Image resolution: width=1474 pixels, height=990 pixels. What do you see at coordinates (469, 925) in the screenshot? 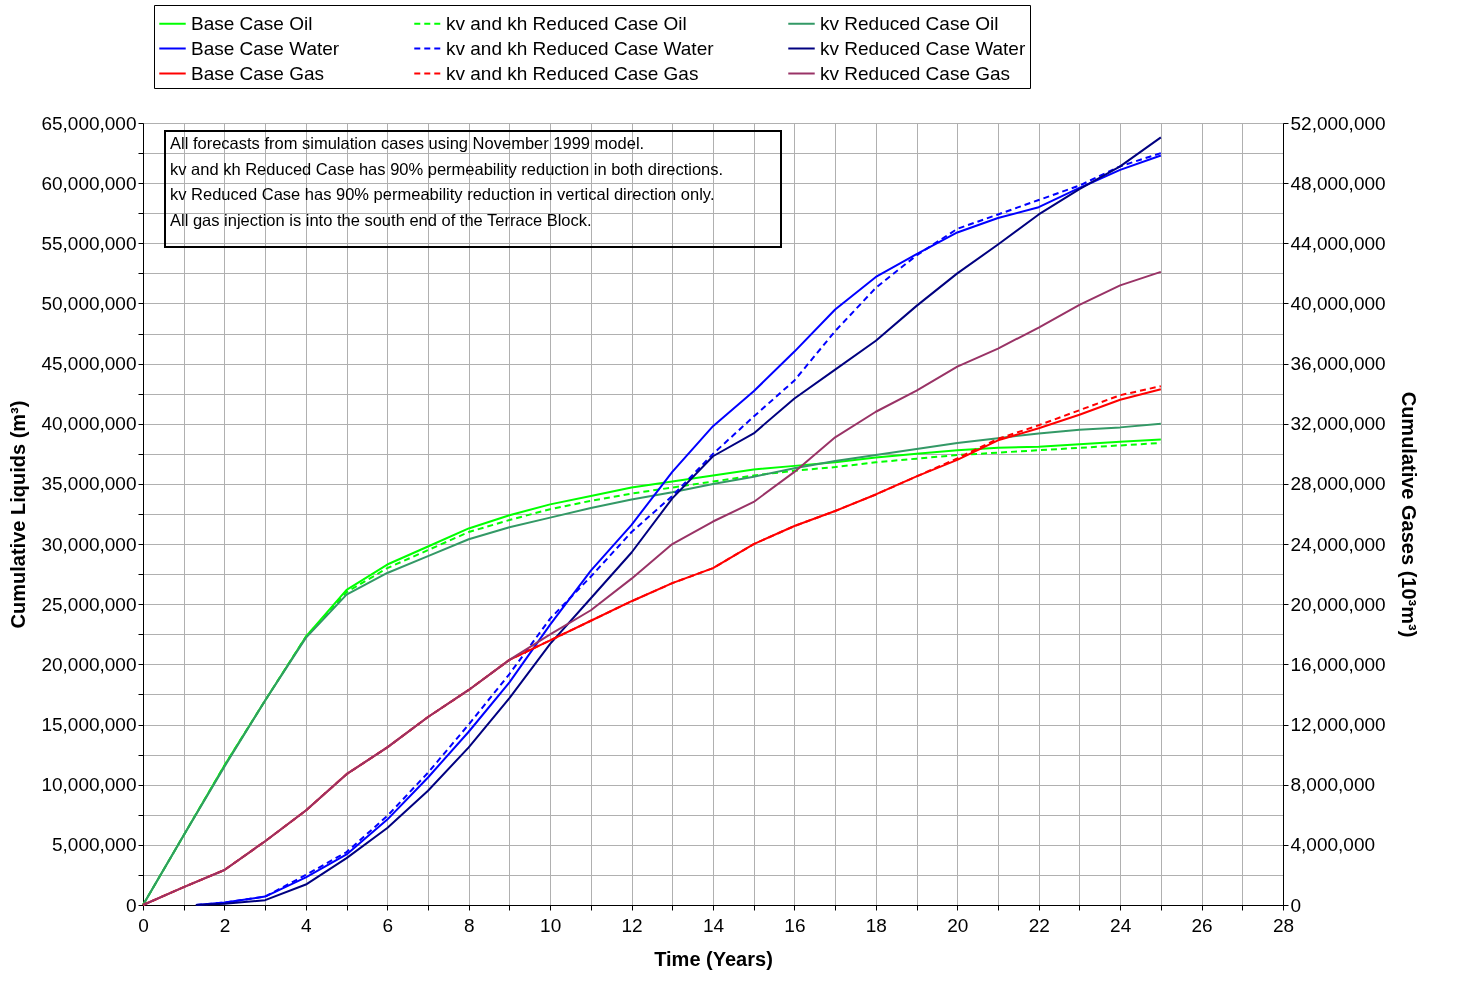
I see `x-tick-label: 8` at bounding box center [469, 925].